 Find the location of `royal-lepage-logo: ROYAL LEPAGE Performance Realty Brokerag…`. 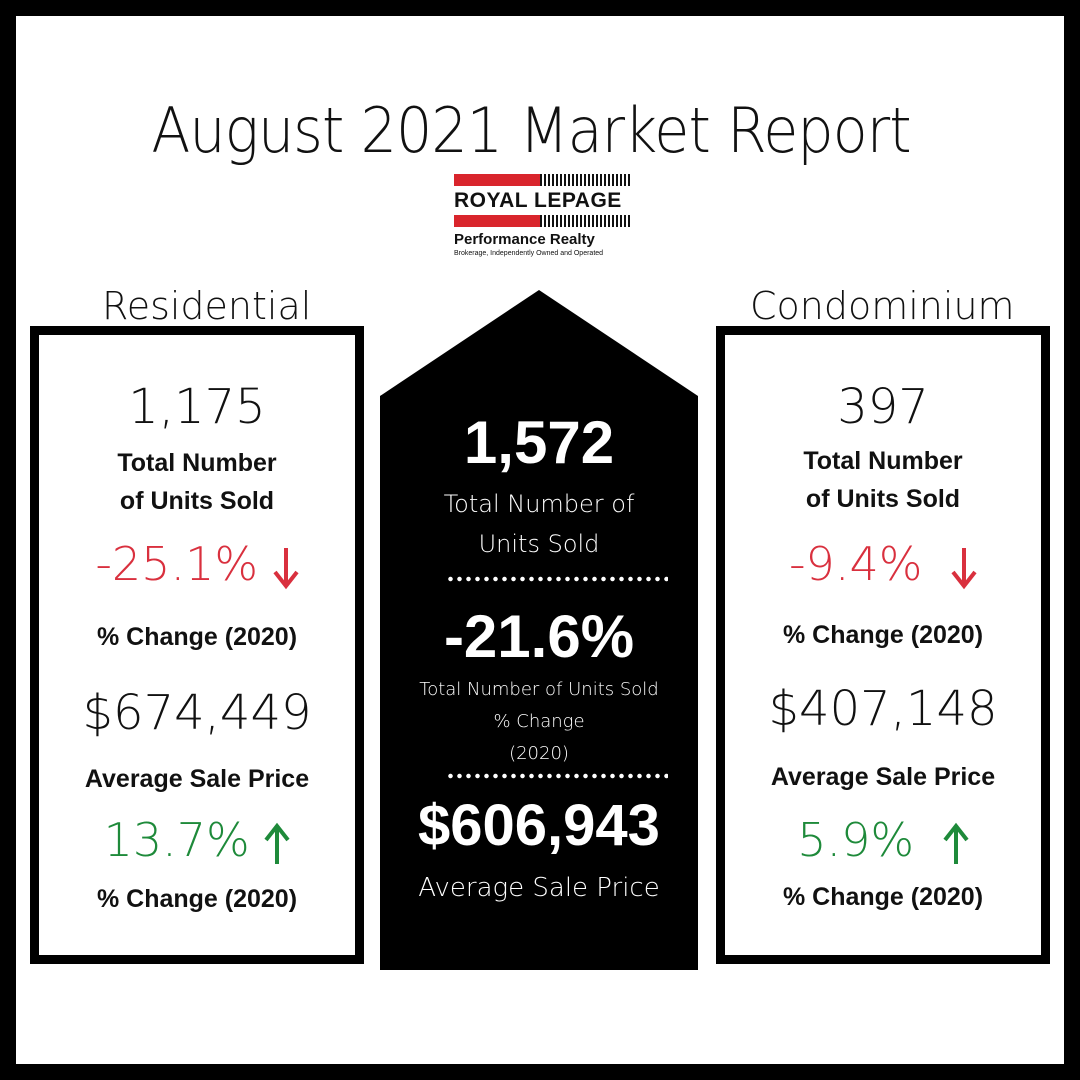

royal-lepage-logo: ROYAL LEPAGE Performance Realty Brokerag… is located at coordinates (542, 215).